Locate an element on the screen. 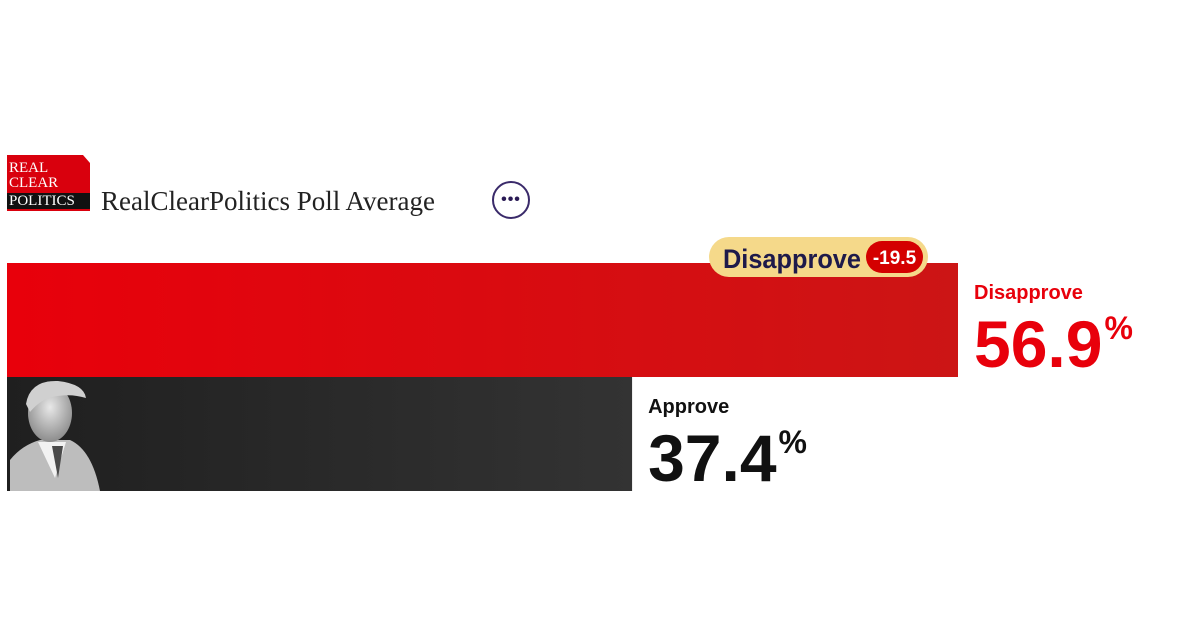 The image size is (1200, 630). approve-unit: % is located at coordinates (793, 442).